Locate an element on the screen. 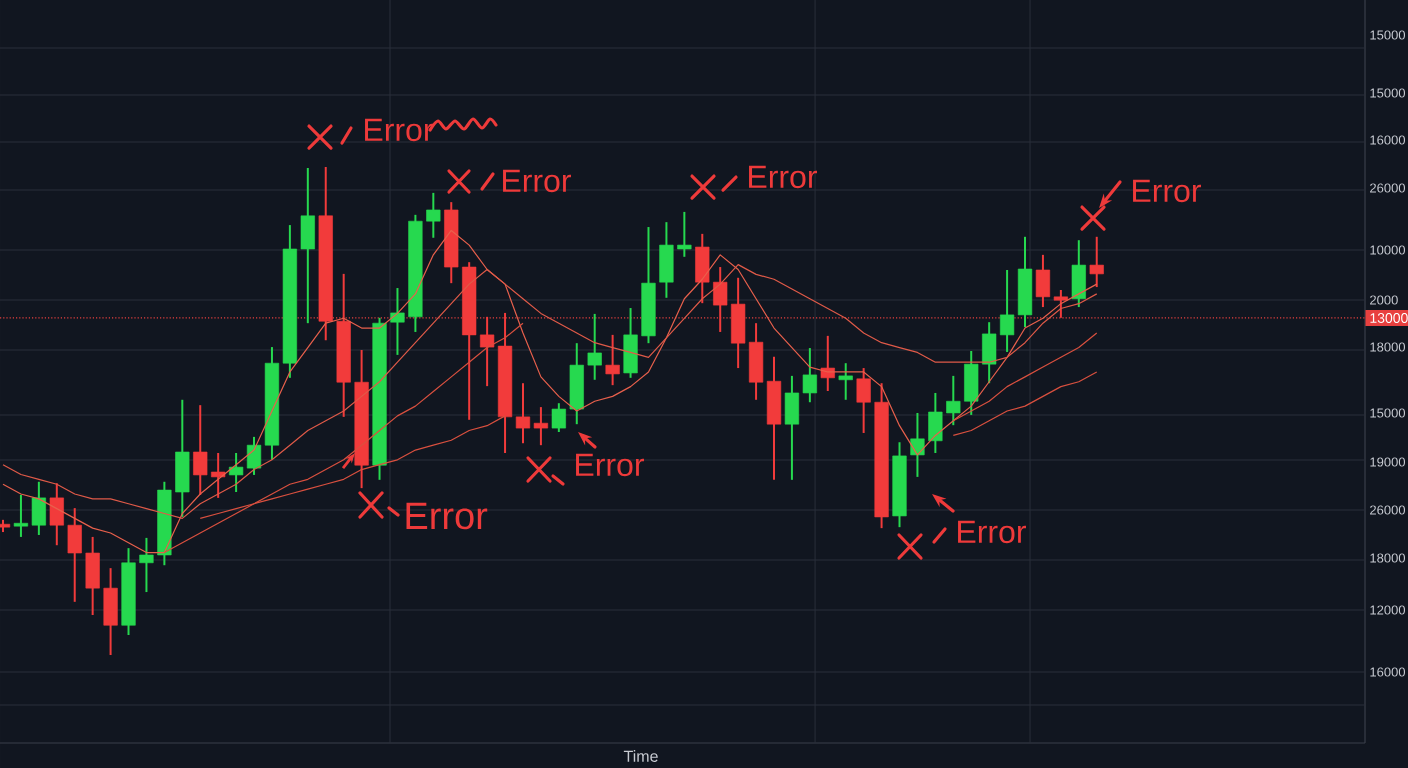 This screenshot has height=768, width=1408. text: 10000 is located at coordinates (1388, 250).